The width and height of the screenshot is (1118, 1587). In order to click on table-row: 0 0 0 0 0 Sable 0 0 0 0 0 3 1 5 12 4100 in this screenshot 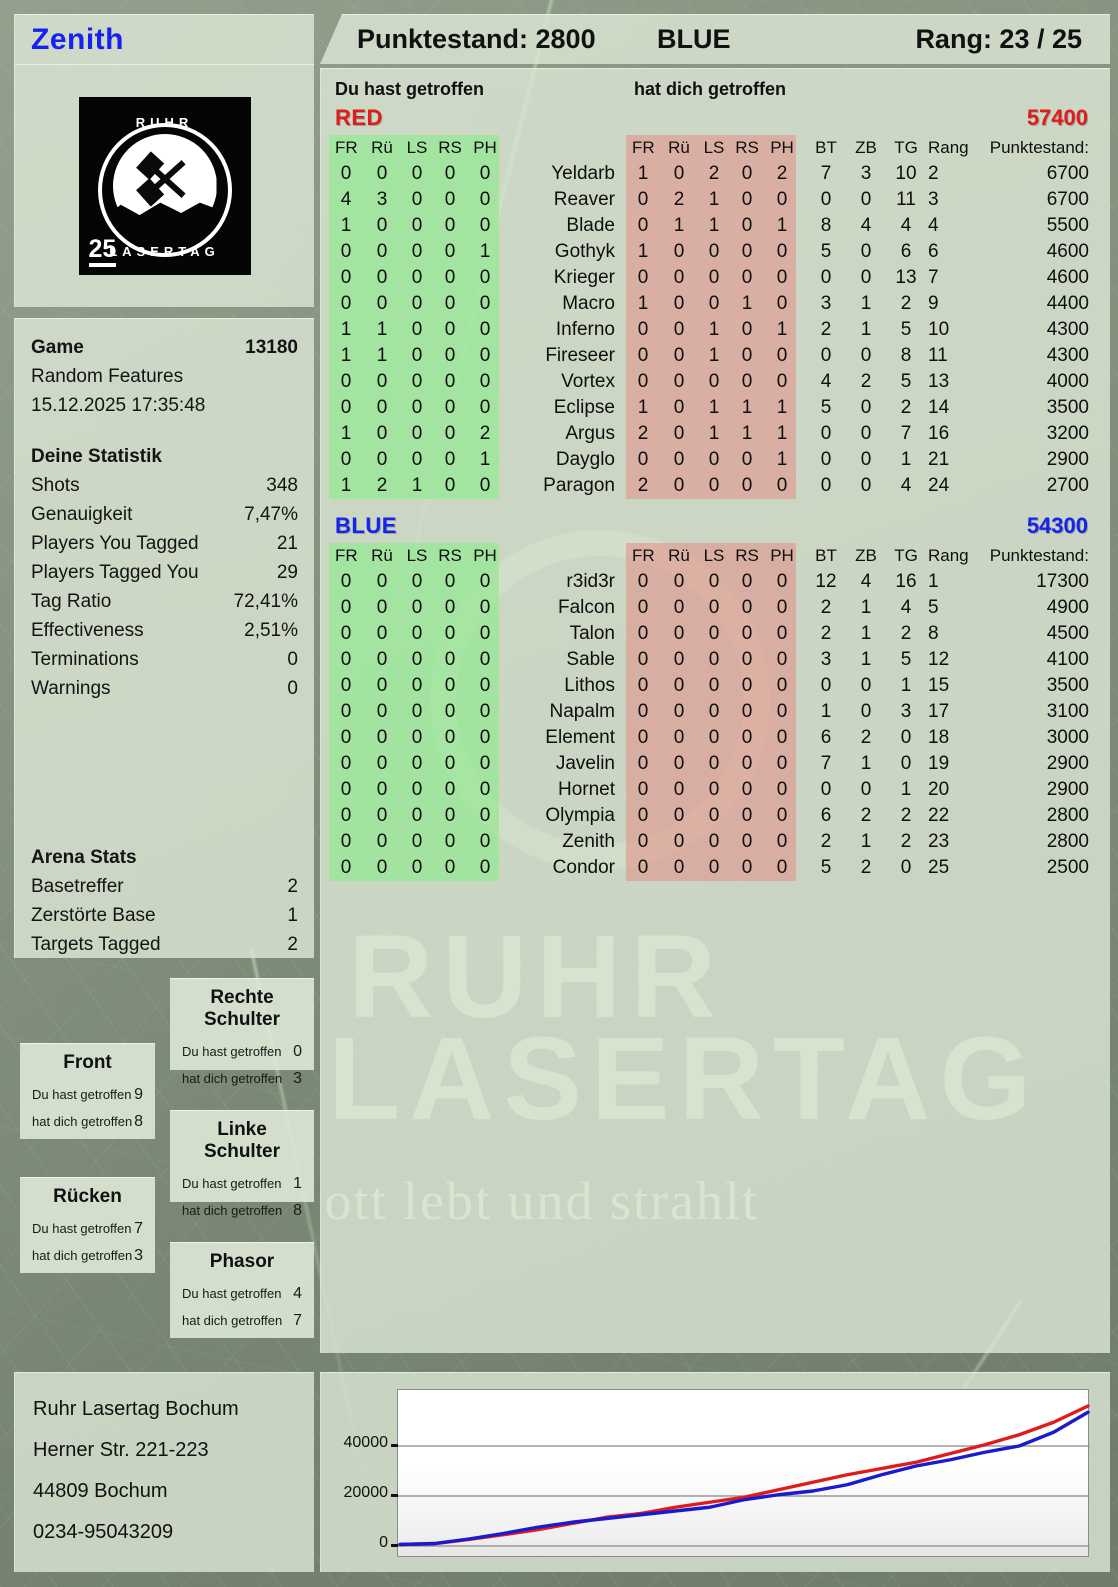, I will do `click(716, 660)`.